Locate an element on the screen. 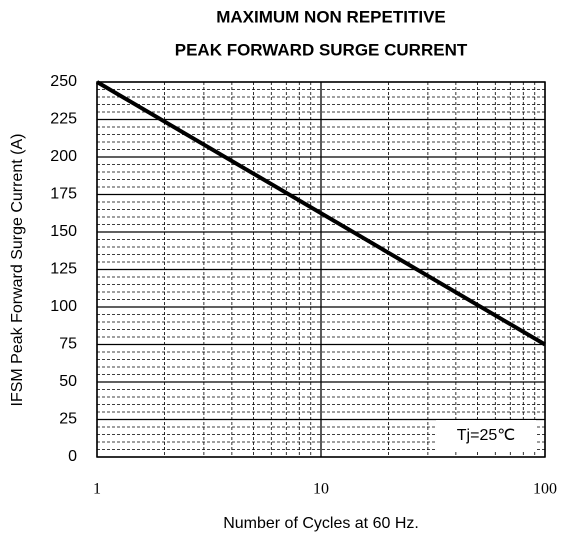  x-tick-label: 100 is located at coordinates (545, 489).